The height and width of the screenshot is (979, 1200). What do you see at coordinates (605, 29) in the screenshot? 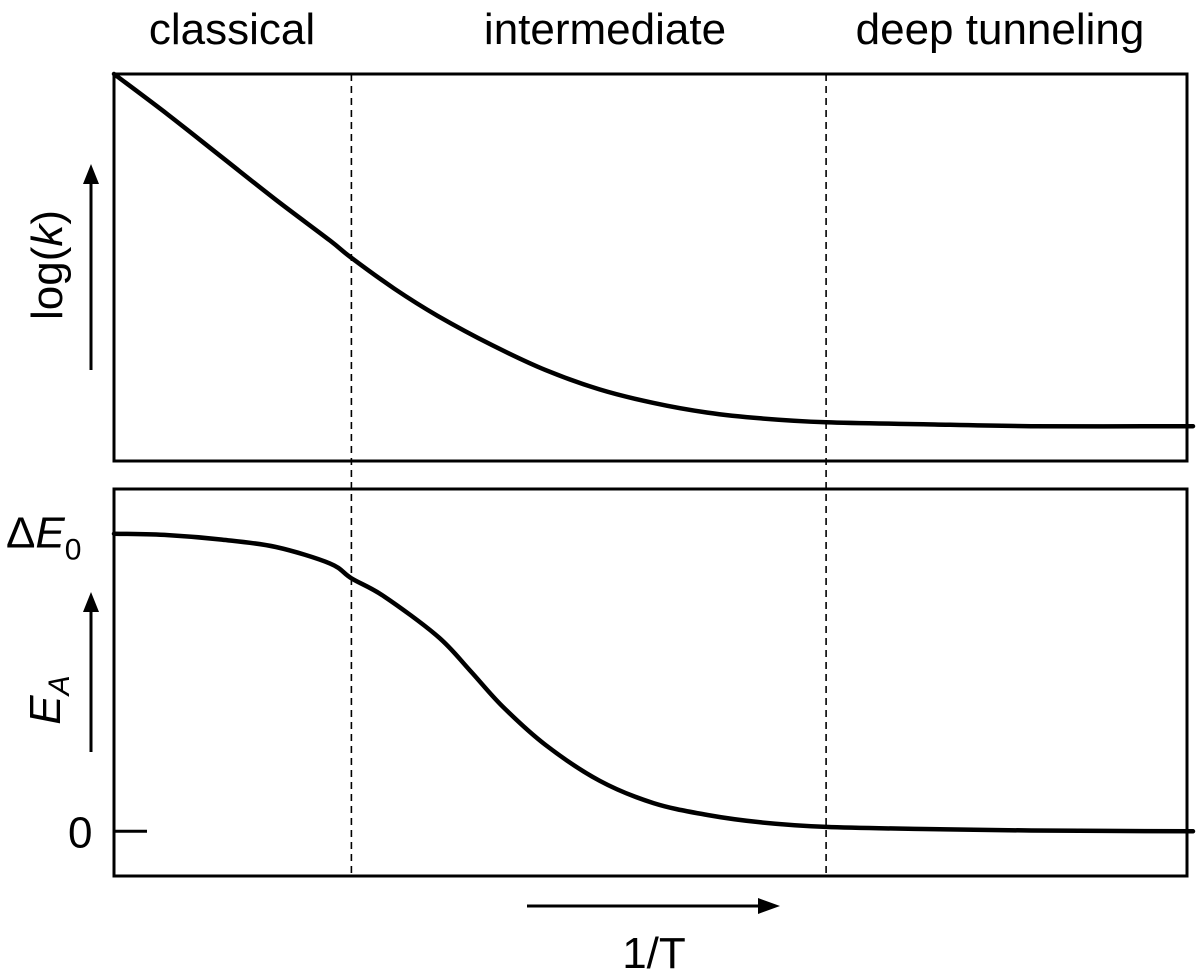
I see `region-label-intermediate: intermediate` at bounding box center [605, 29].